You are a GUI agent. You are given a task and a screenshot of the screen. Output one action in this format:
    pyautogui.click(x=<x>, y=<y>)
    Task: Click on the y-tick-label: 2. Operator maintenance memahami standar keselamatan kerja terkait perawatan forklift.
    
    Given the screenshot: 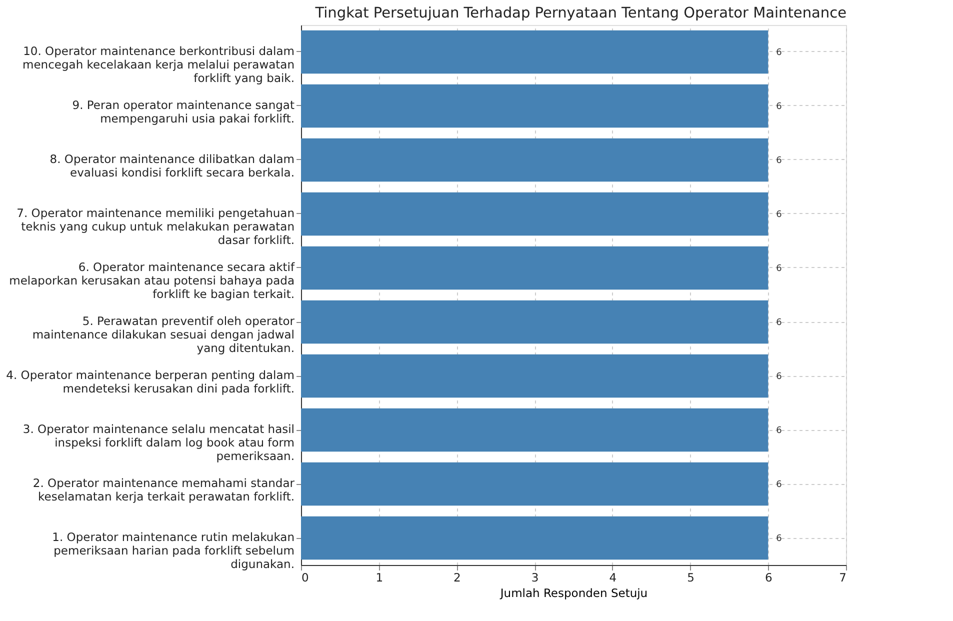 What is the action you would take?
    pyautogui.click(x=163, y=490)
    